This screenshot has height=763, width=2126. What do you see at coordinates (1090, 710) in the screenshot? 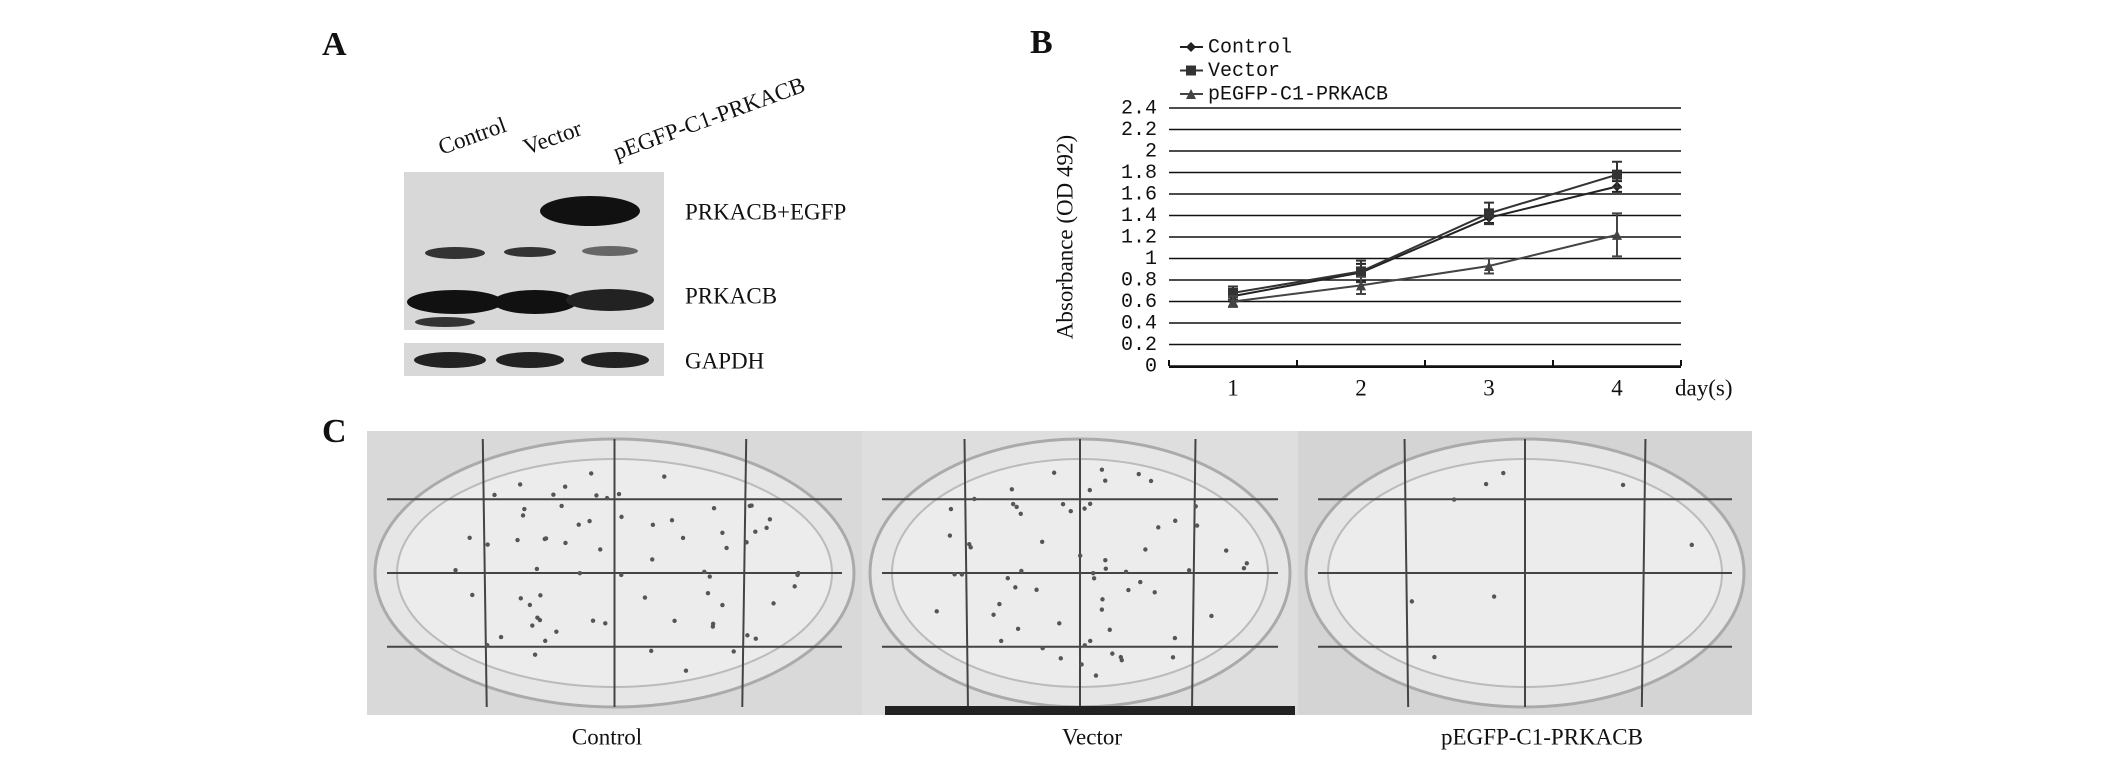
I see `photo-strip` at bounding box center [1090, 710].